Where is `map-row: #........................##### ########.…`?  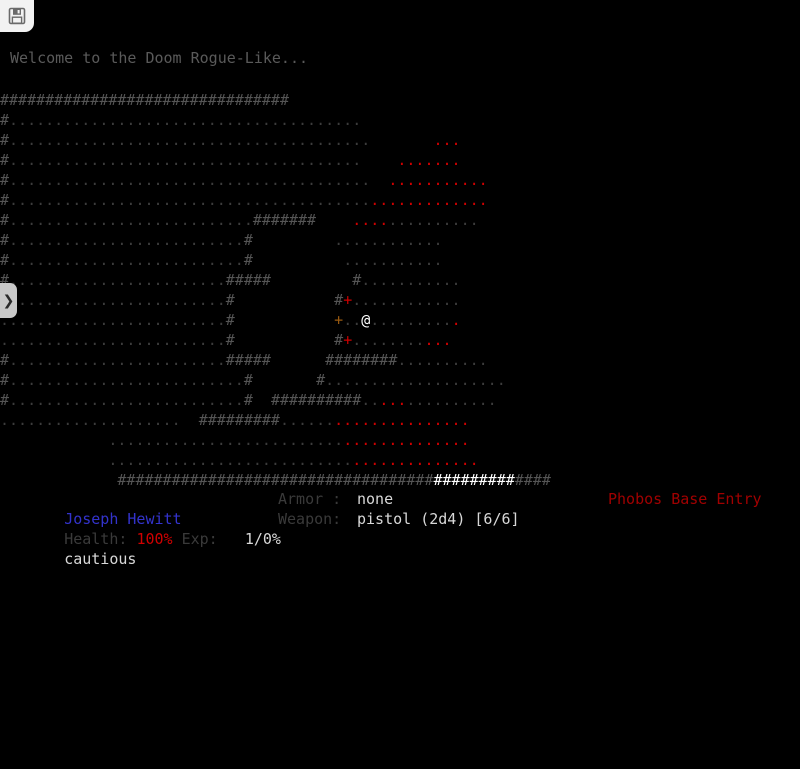
map-row: #........................##### ########.… is located at coordinates (400, 360).